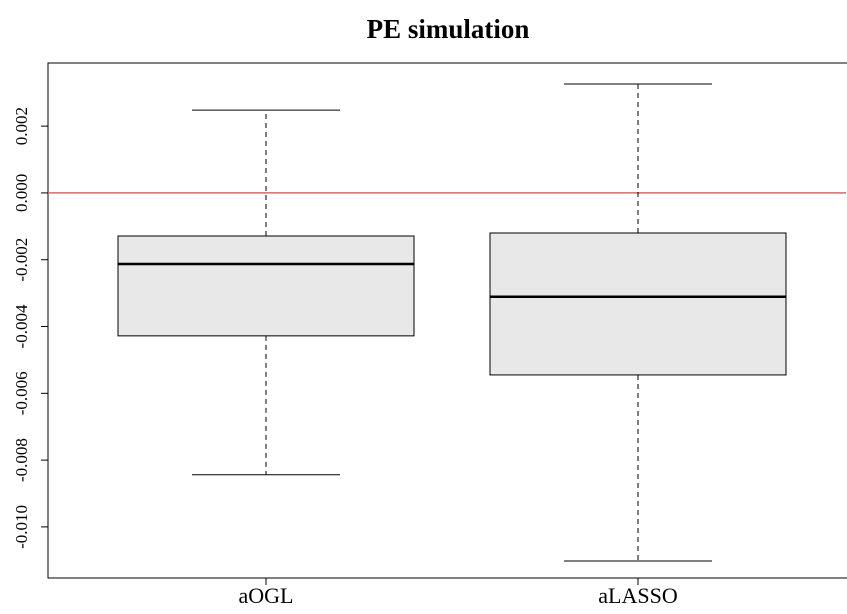 The width and height of the screenshot is (847, 614). I want to click on y-tick-label: -0.008, so click(21, 460).